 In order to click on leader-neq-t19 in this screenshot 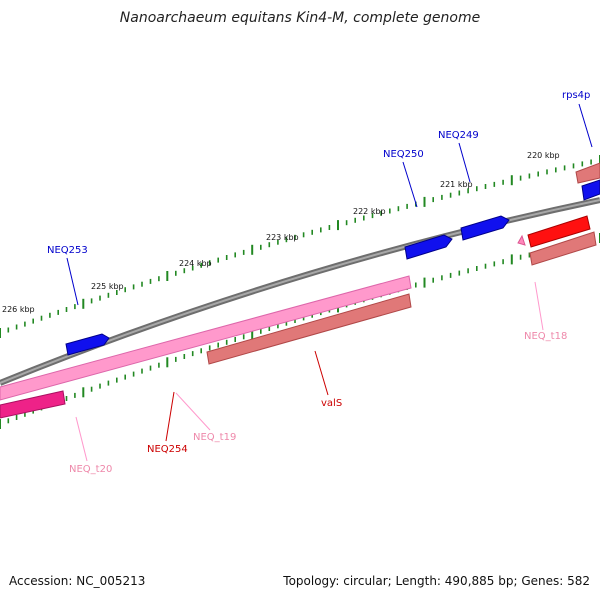, I will do `click(193, 411)`.